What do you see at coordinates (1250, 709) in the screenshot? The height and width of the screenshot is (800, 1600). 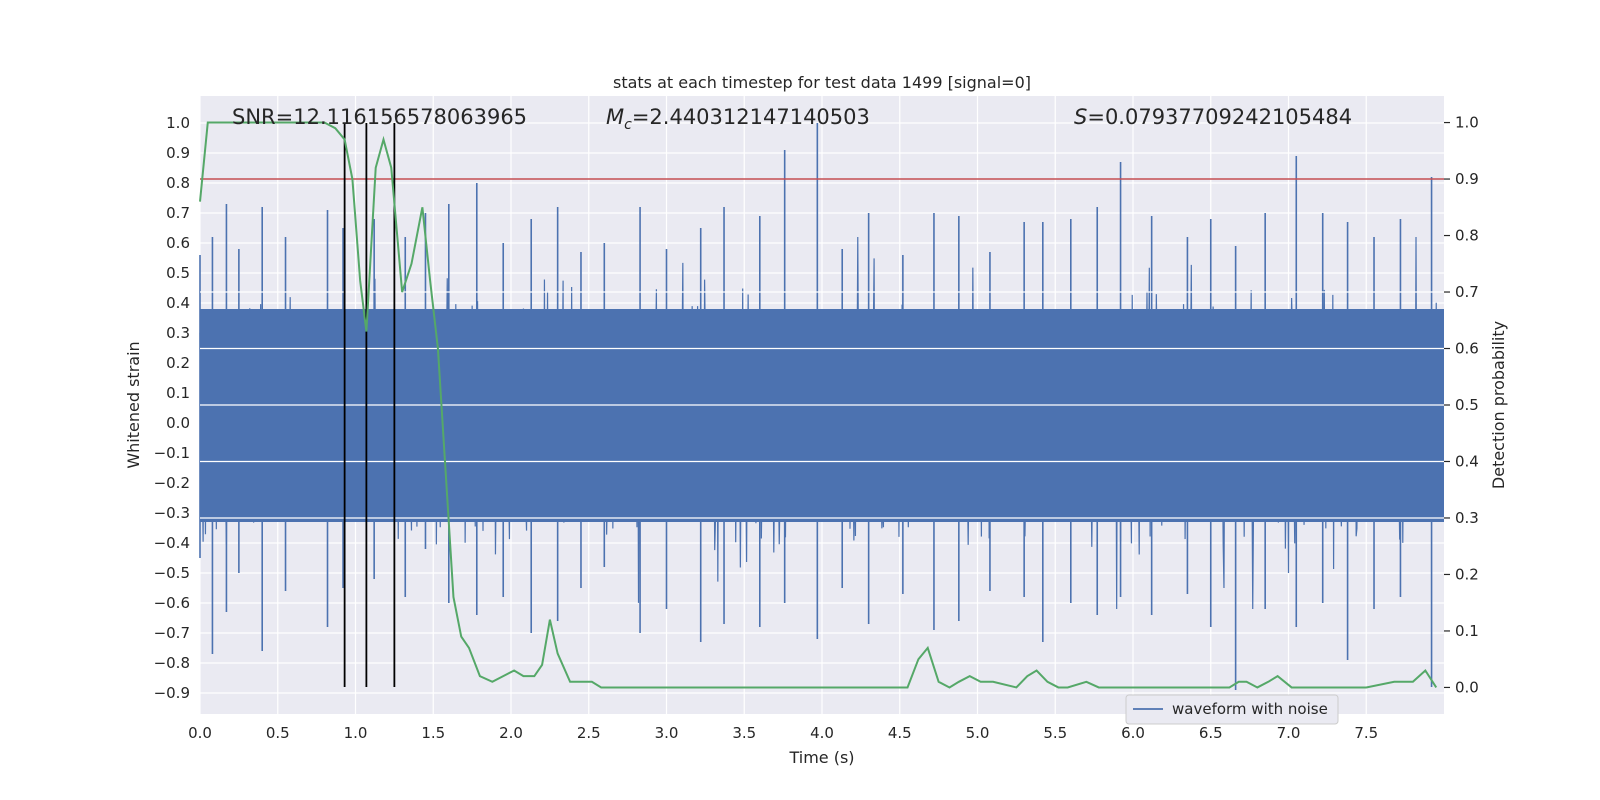 I see `legend-label-waveform: waveform with noise` at bounding box center [1250, 709].